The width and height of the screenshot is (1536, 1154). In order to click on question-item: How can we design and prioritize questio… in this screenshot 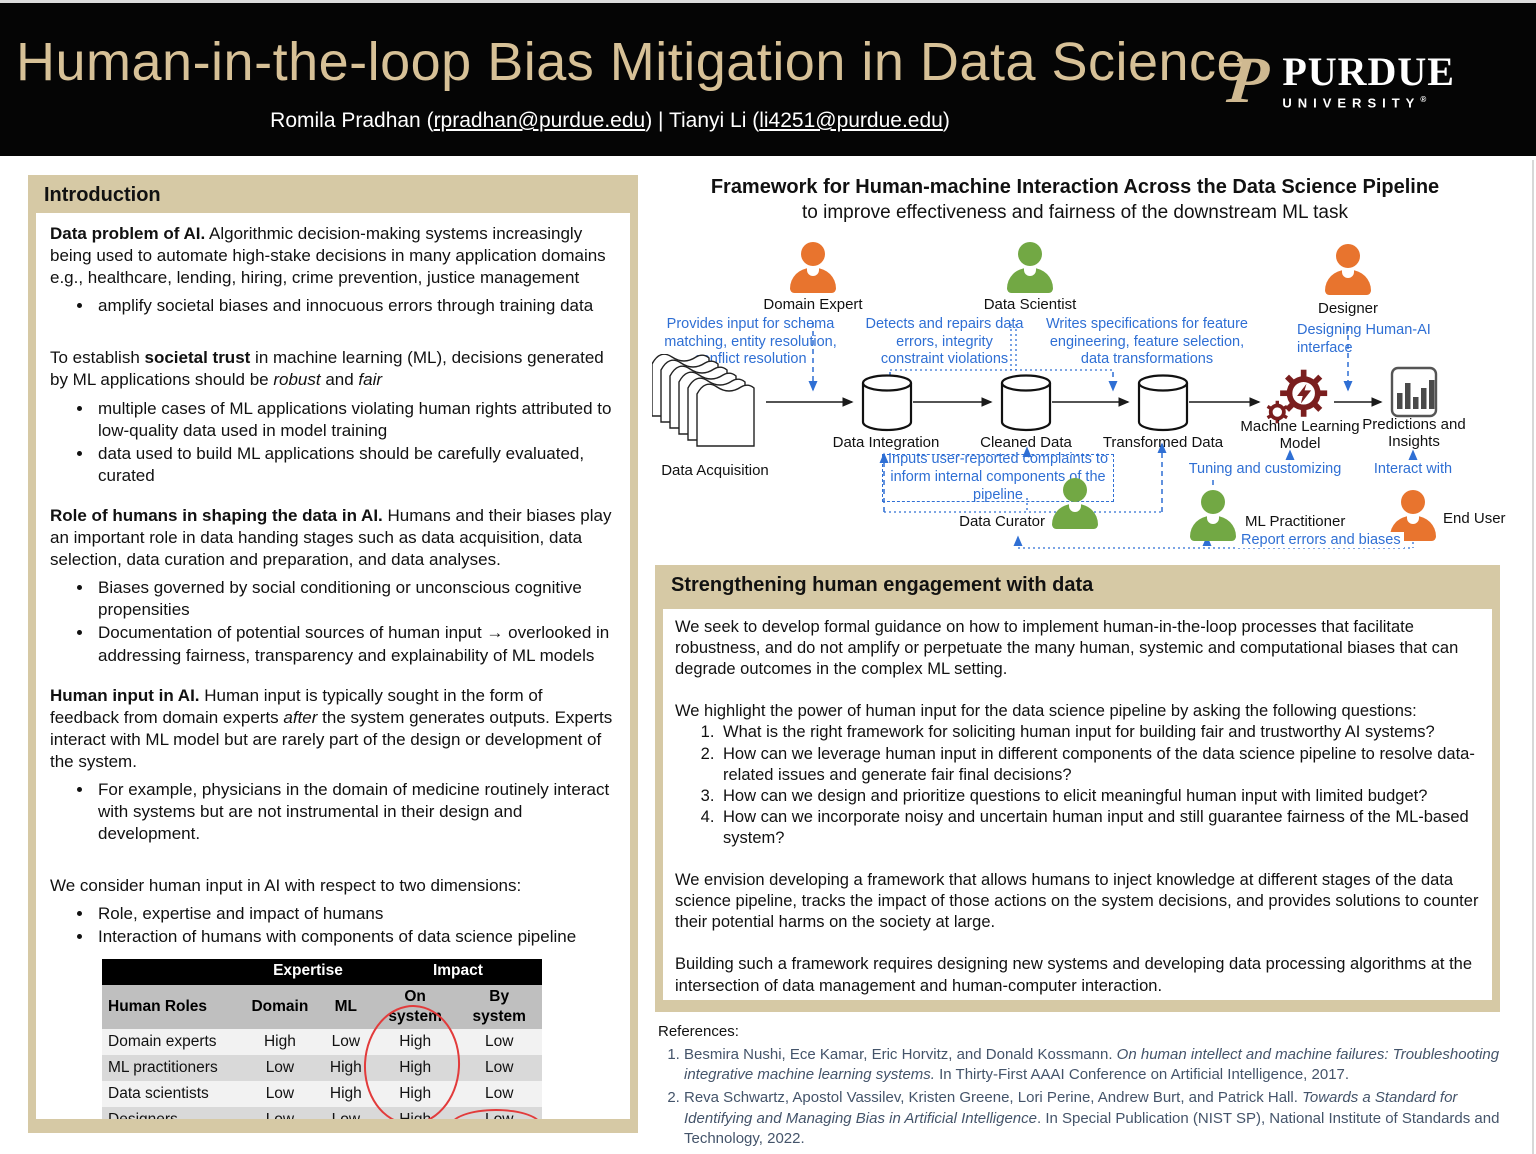, I will do `click(1099, 796)`.